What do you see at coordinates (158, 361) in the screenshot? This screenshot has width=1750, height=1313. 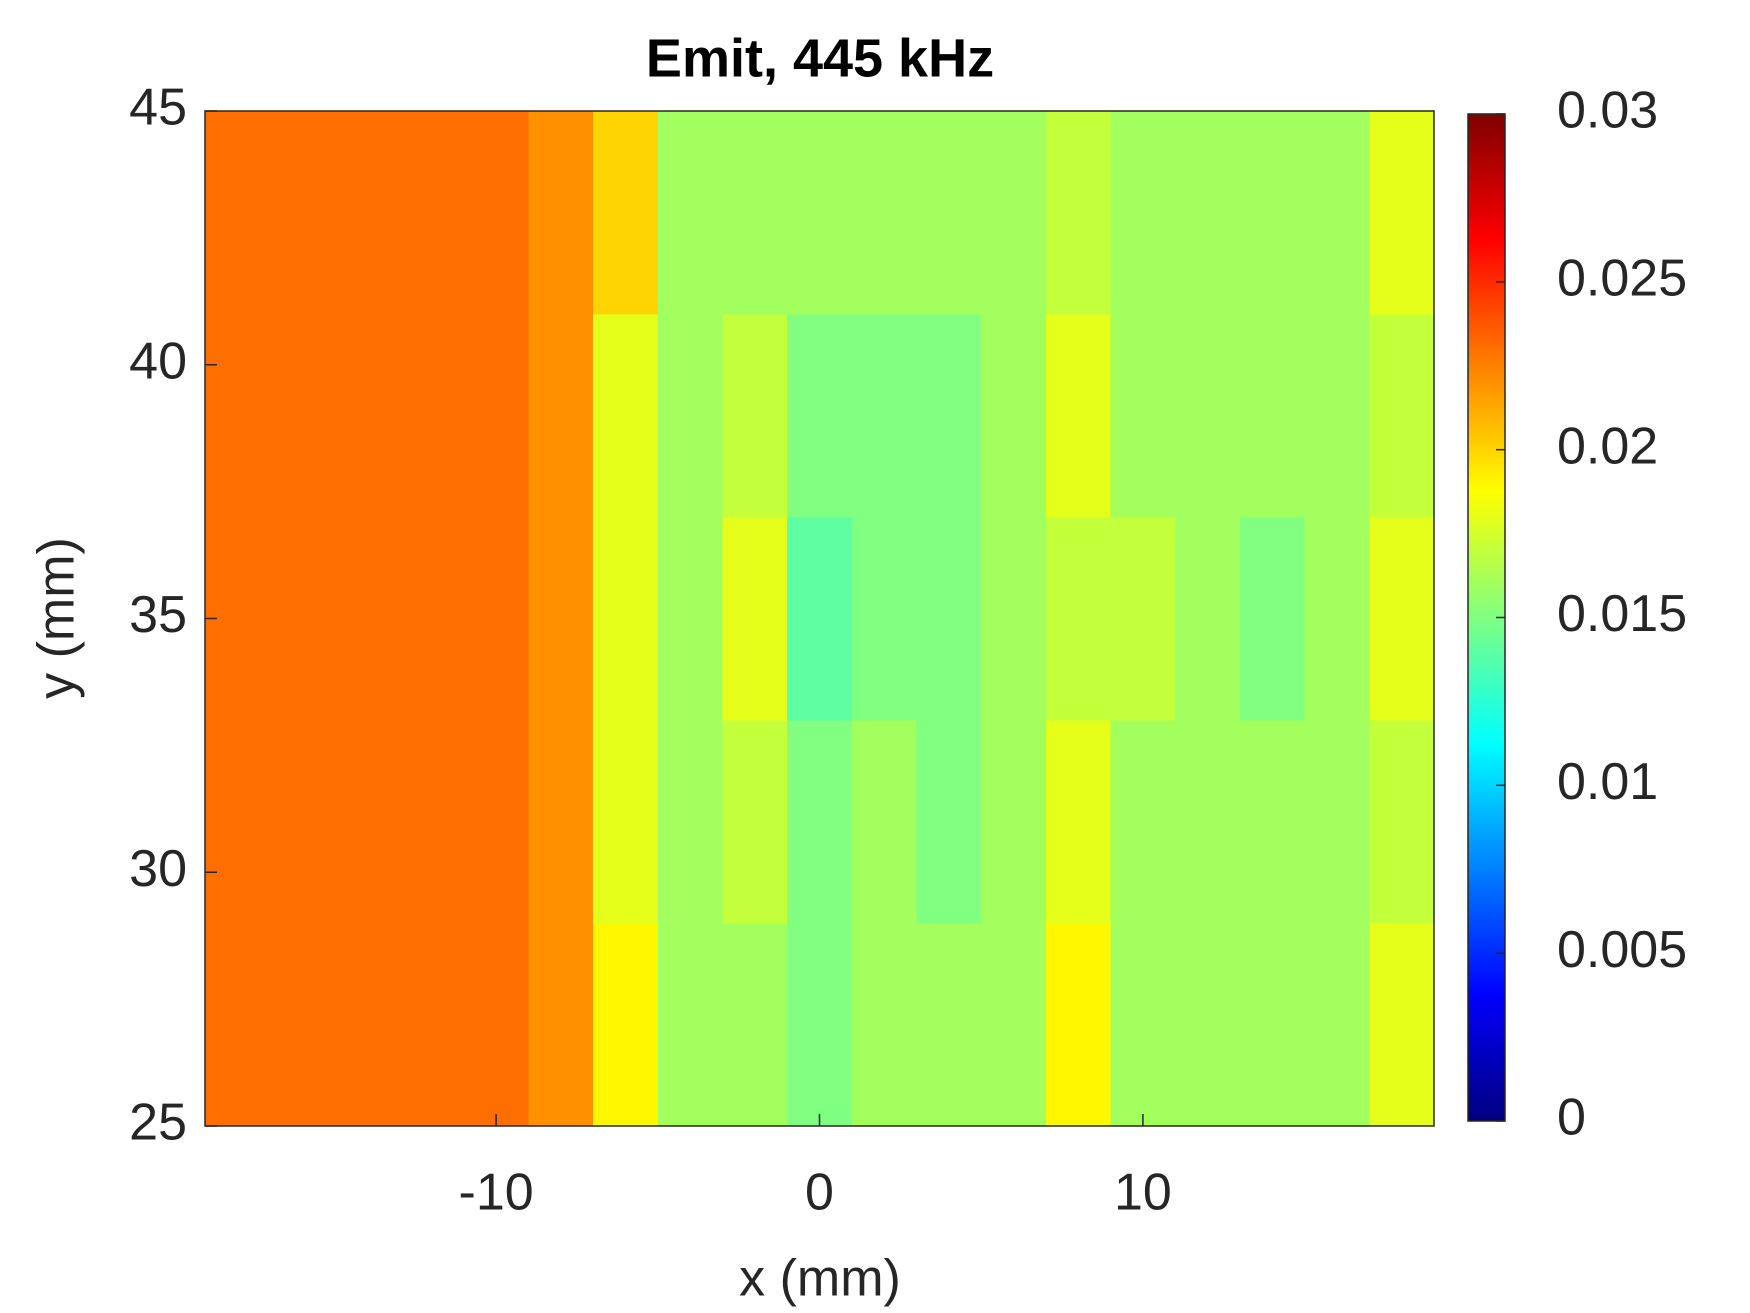 I see `y-tick-label: 40` at bounding box center [158, 361].